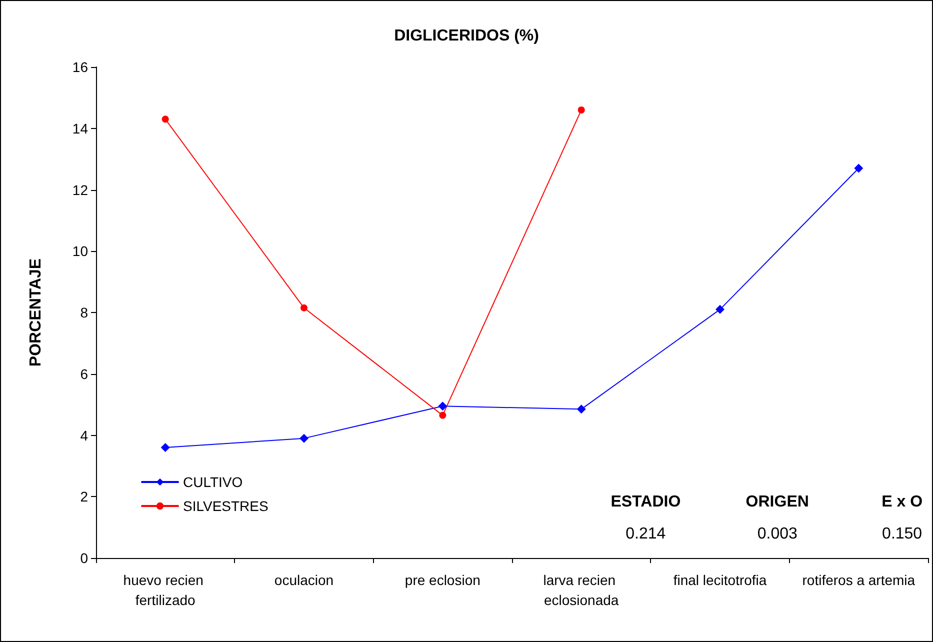  I want to click on x-tick-label: pre eclosion, so click(442, 580).